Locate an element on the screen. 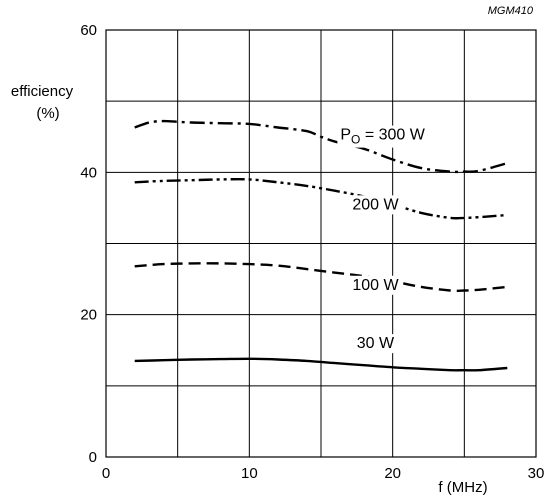 The height and width of the screenshot is (502, 547). series-line-300w is located at coordinates (321, 146).